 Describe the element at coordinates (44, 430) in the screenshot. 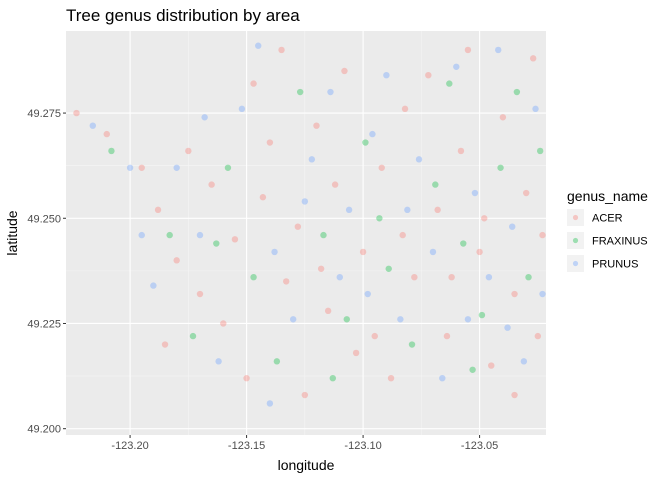

I see `y-tick-label: 49.200` at that location.